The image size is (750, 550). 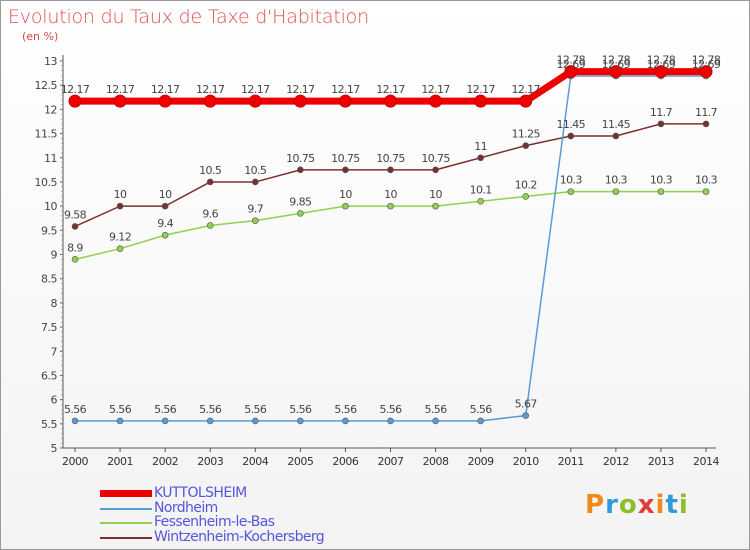 I want to click on y-tick-label: 7.5, so click(x=49, y=327).